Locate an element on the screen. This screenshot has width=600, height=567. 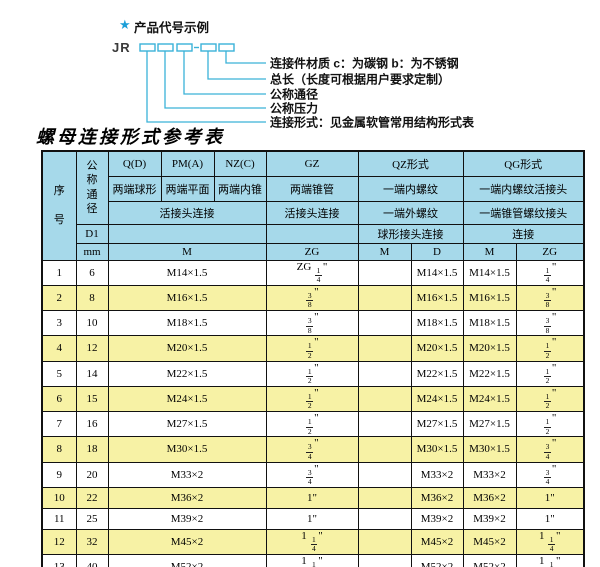
qg-m-cell: M30×1.5 is located at coordinates (489, 449).